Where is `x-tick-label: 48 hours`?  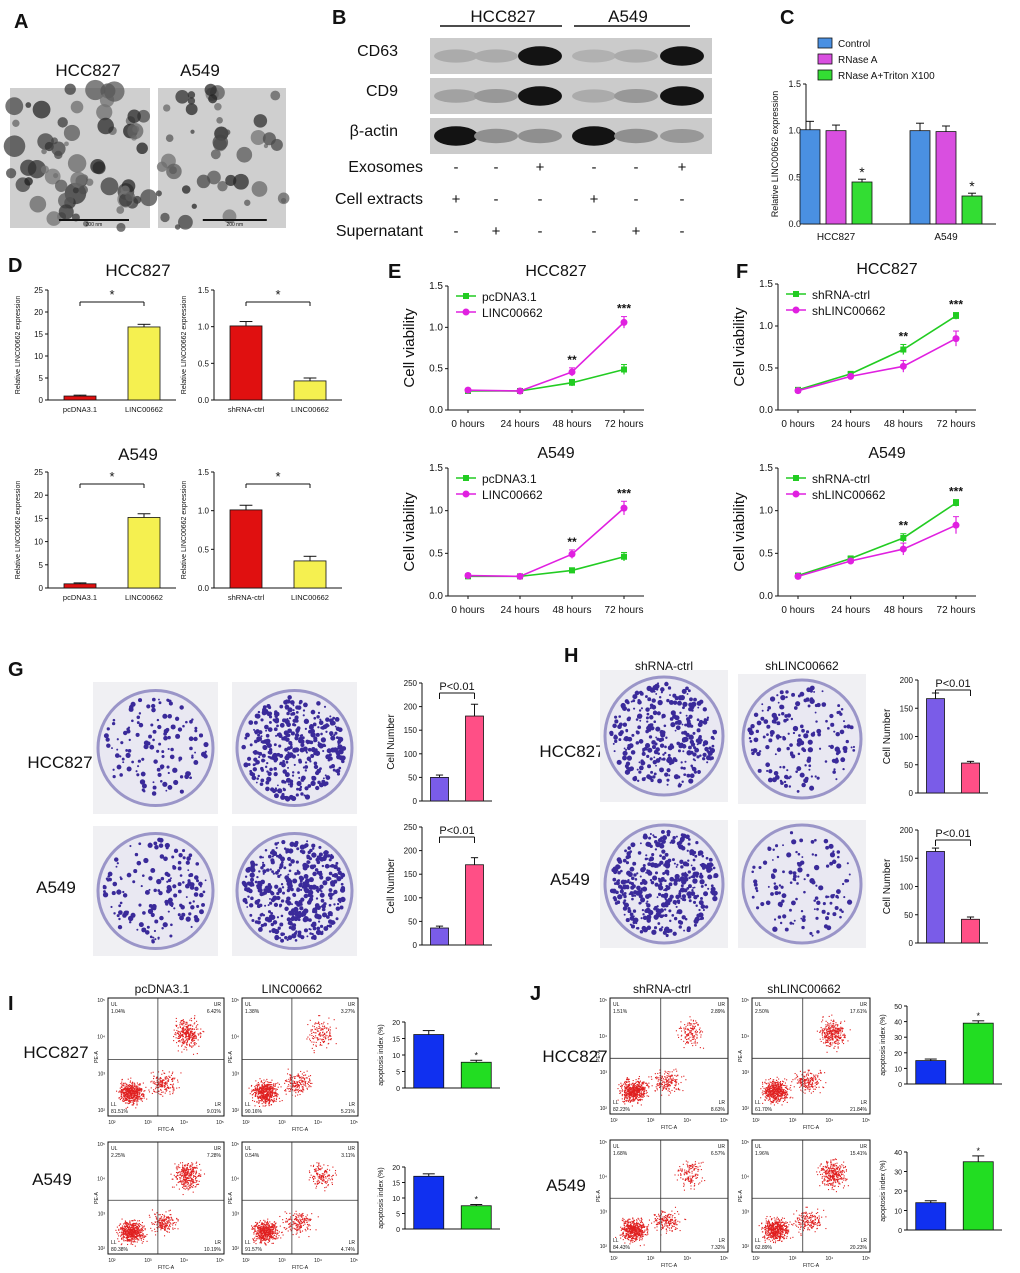
x-tick-label: 48 hours is located at coordinates (903, 424).